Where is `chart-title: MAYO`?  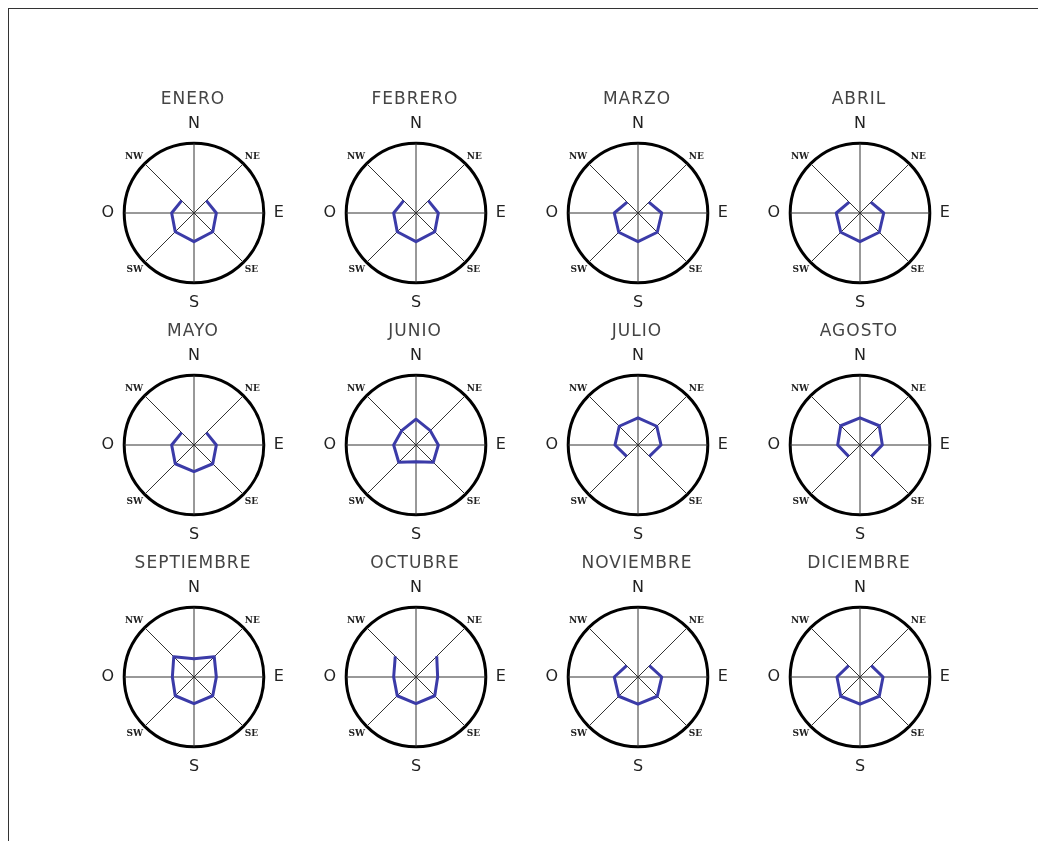 chart-title: MAYO is located at coordinates (193, 330).